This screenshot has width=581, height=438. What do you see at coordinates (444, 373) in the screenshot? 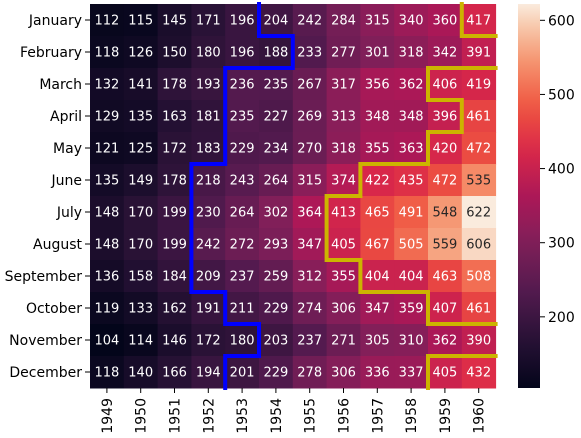
I see `cell-value-label: 405` at bounding box center [444, 373].